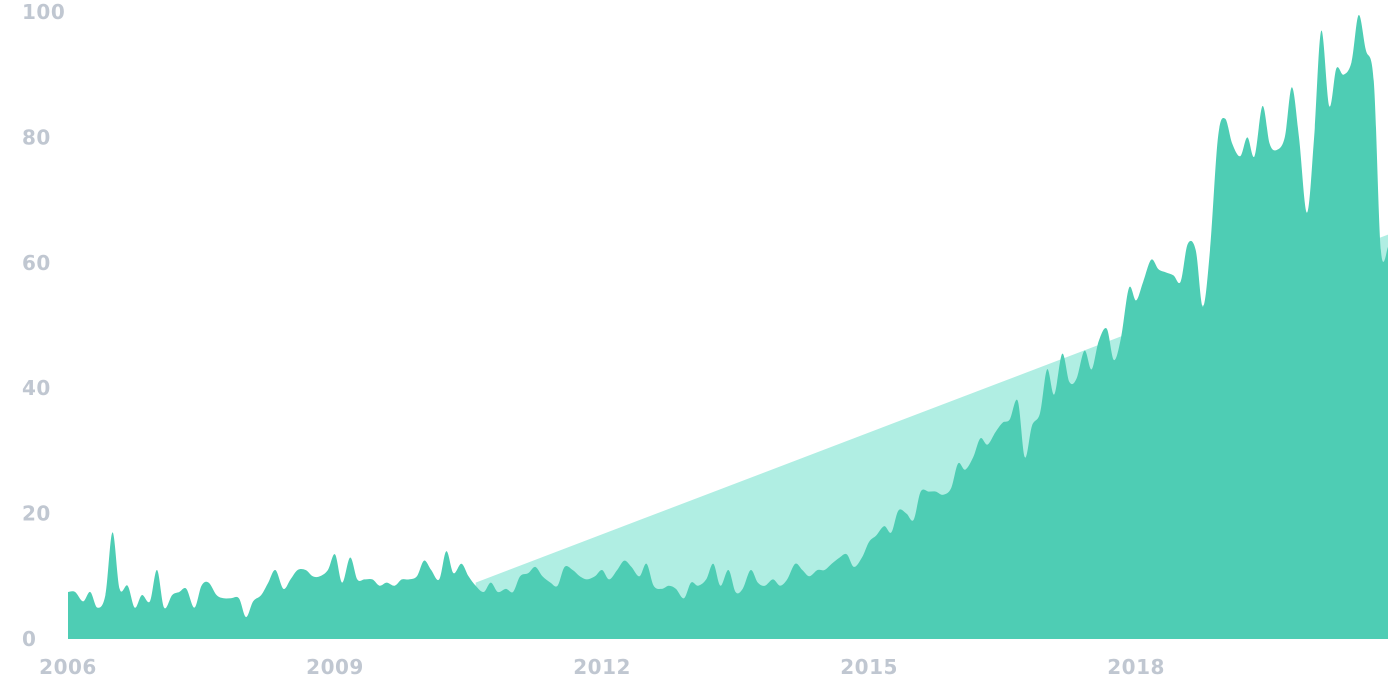 The height and width of the screenshot is (696, 1392). I want to click on y-tick-label: 80, so click(36, 137).